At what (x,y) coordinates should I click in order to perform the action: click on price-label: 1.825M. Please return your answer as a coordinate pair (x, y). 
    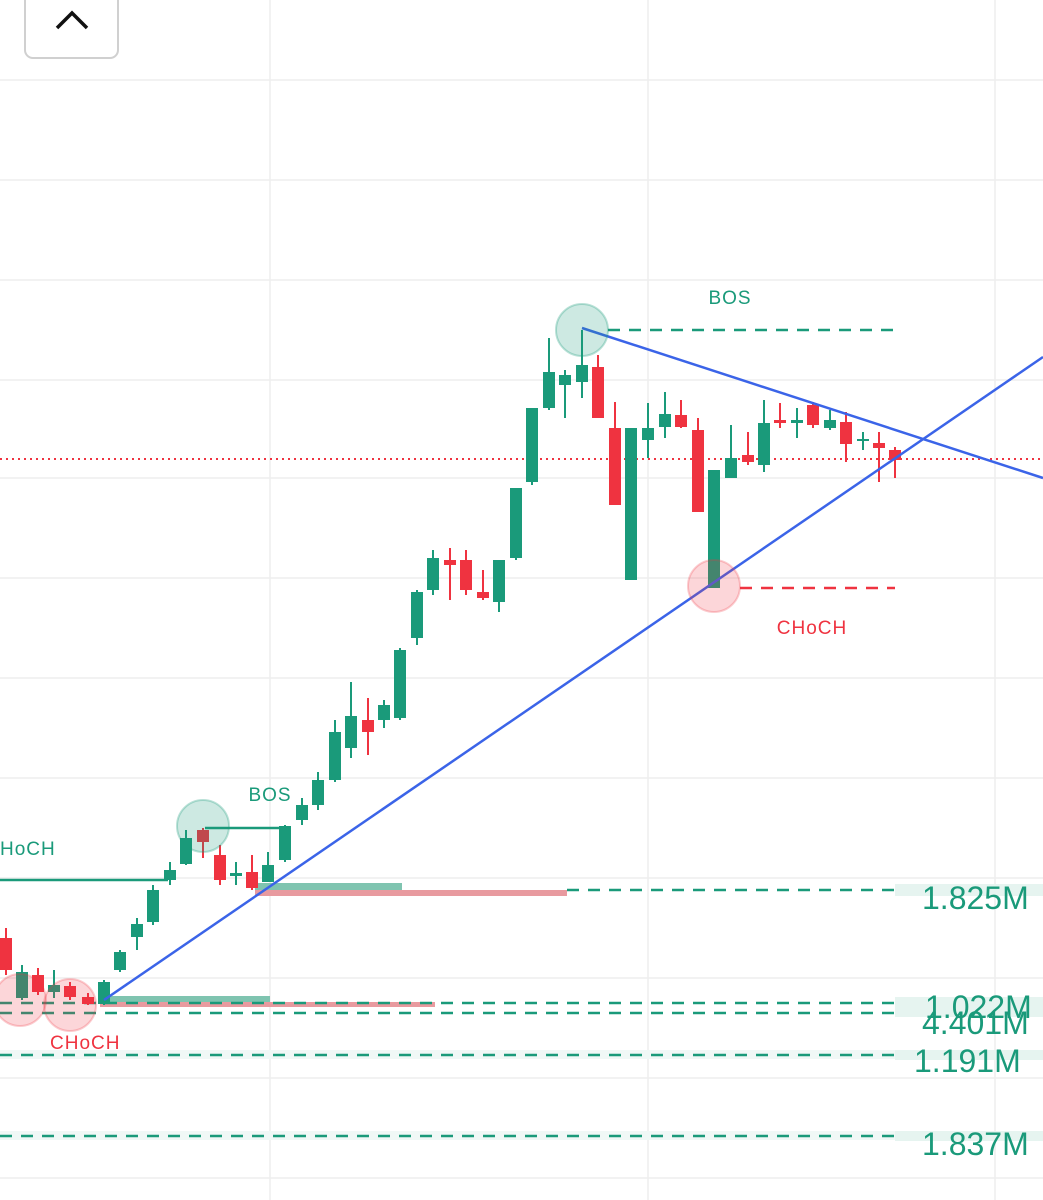
    Looking at the image, I should click on (975, 898).